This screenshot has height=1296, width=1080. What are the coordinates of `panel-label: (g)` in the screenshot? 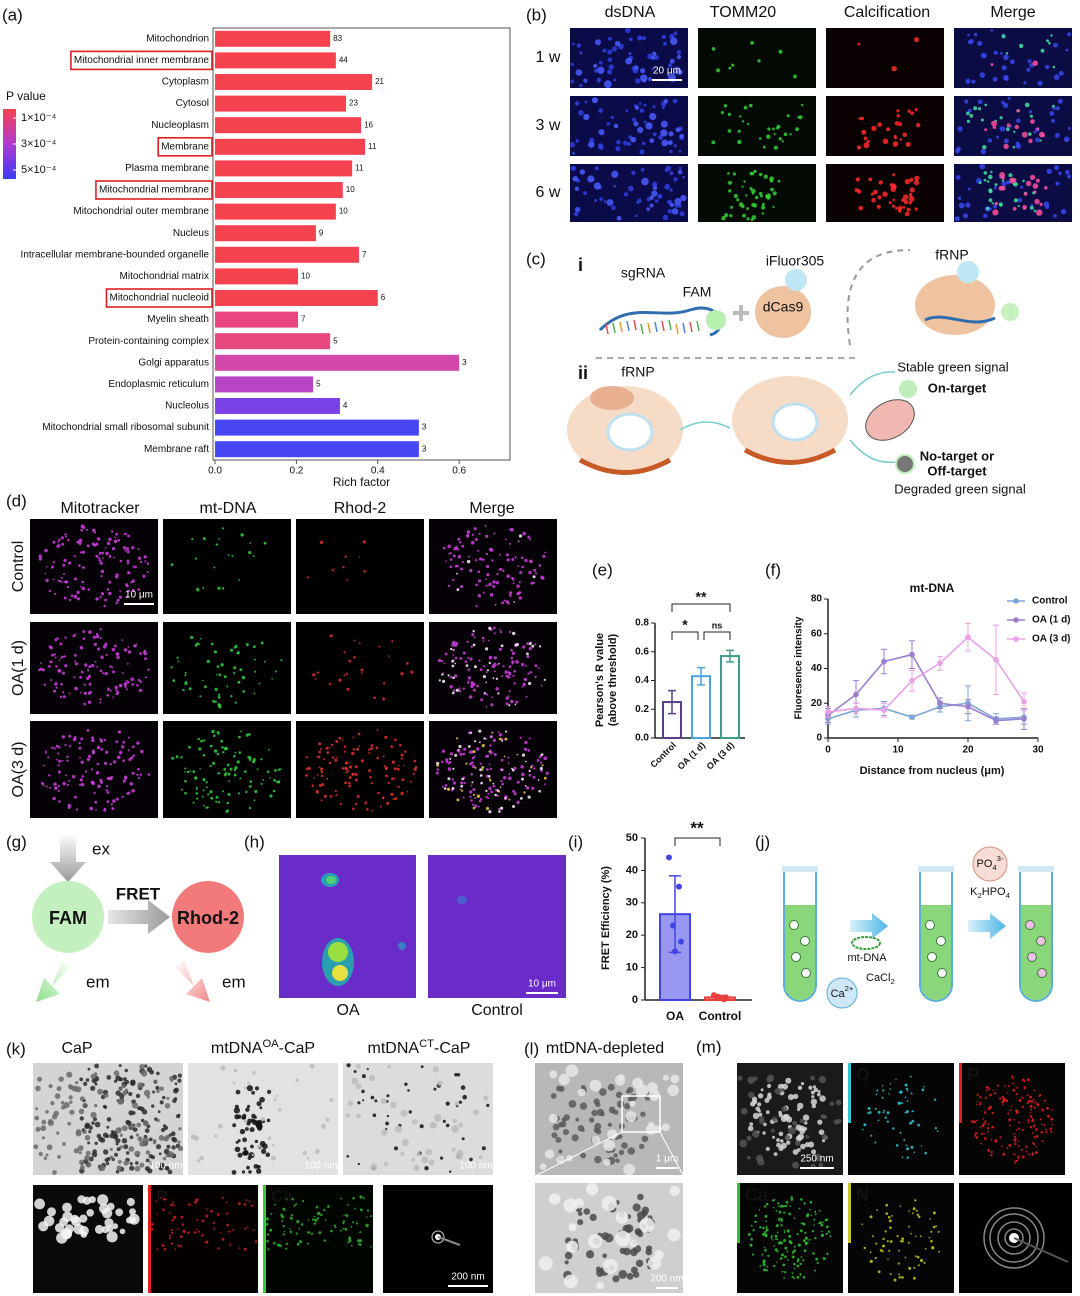 It's located at (16, 841).